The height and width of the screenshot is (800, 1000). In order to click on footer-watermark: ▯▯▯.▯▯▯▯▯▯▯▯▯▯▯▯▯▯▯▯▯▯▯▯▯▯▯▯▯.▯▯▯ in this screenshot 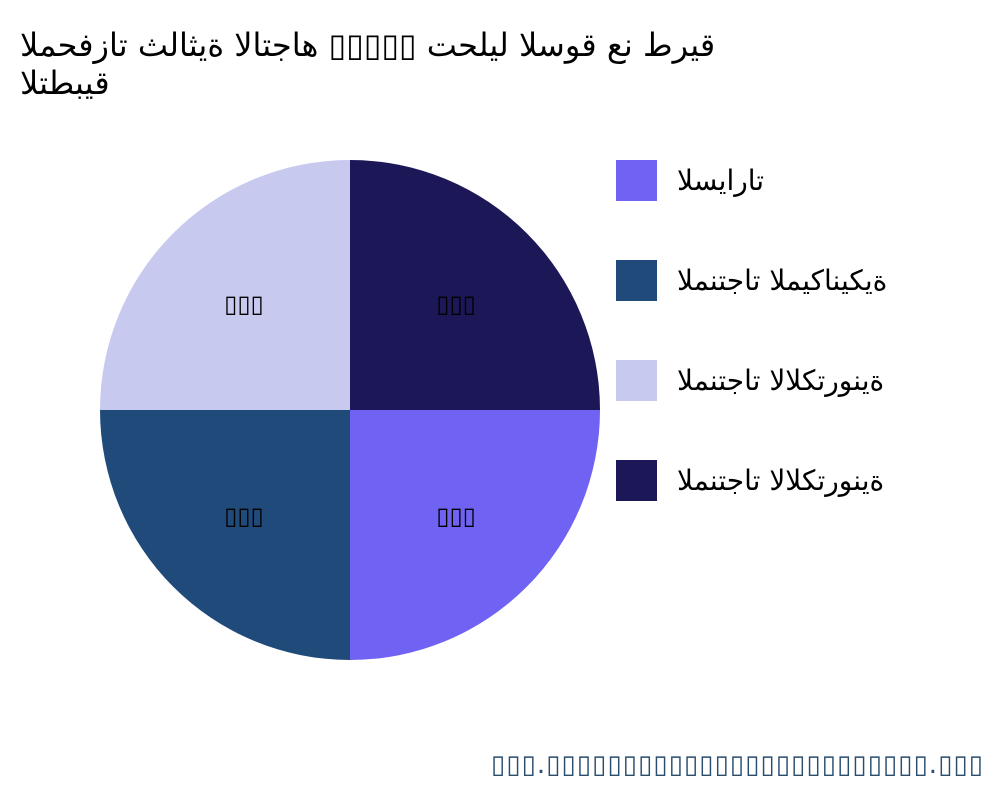, I will do `click(737, 765)`.